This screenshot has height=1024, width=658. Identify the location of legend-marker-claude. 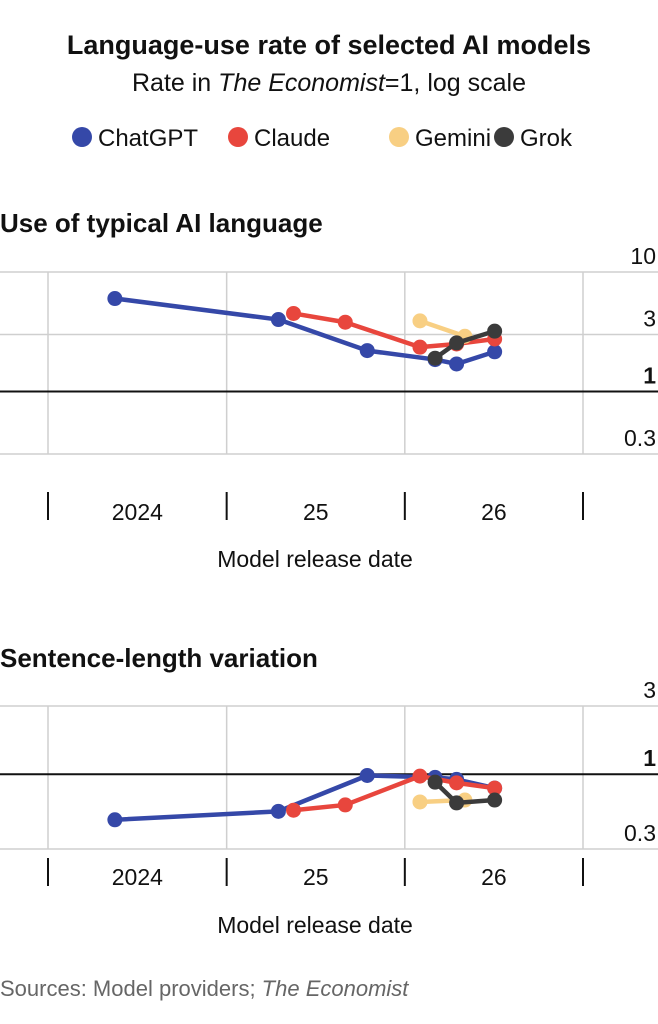
(238, 137).